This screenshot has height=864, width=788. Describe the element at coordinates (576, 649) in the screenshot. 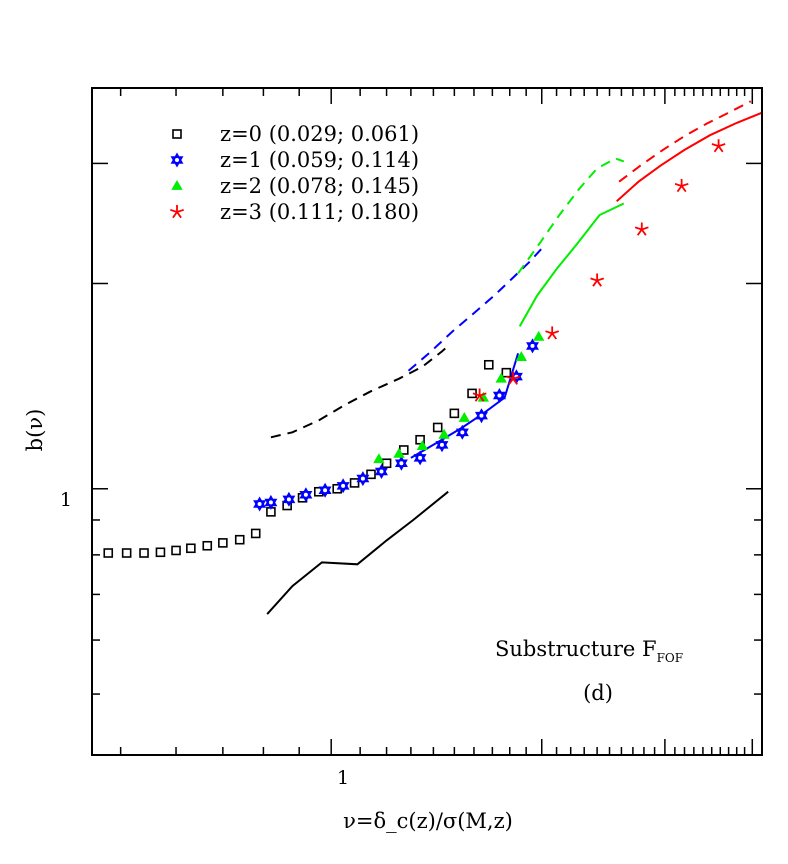

I see `substructure-annotation-main: Substructure F` at that location.